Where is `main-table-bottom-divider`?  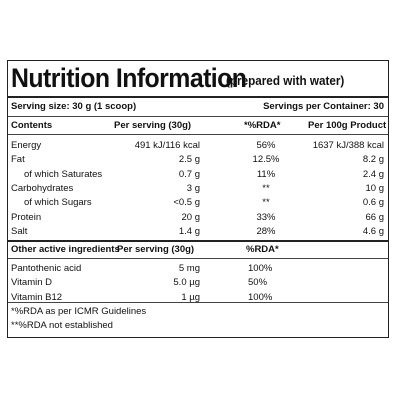 main-table-bottom-divider is located at coordinates (198, 241).